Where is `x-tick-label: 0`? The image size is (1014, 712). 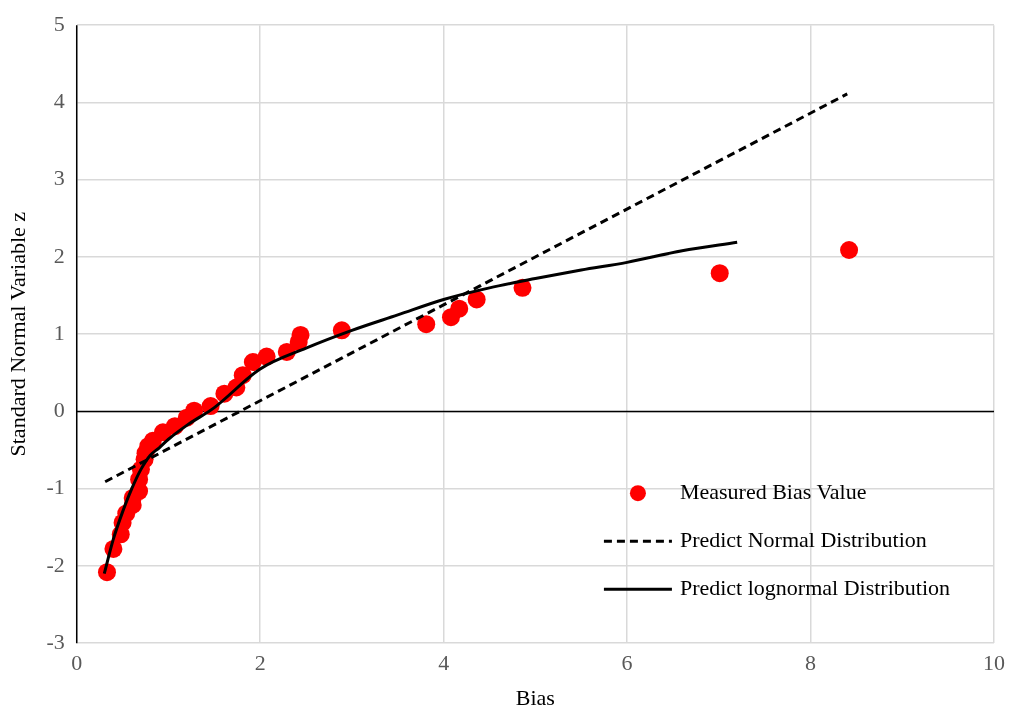
x-tick-label: 0 is located at coordinates (77, 663).